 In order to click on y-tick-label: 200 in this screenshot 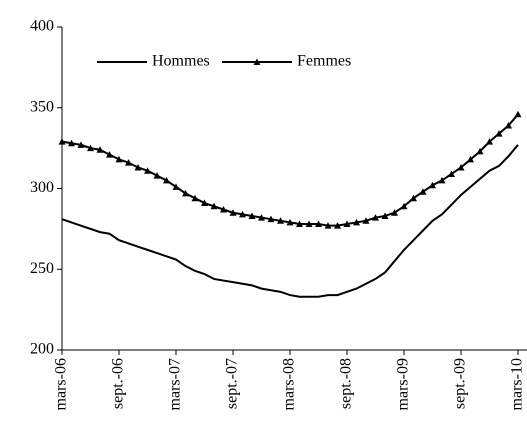, I will do `click(42, 349)`.